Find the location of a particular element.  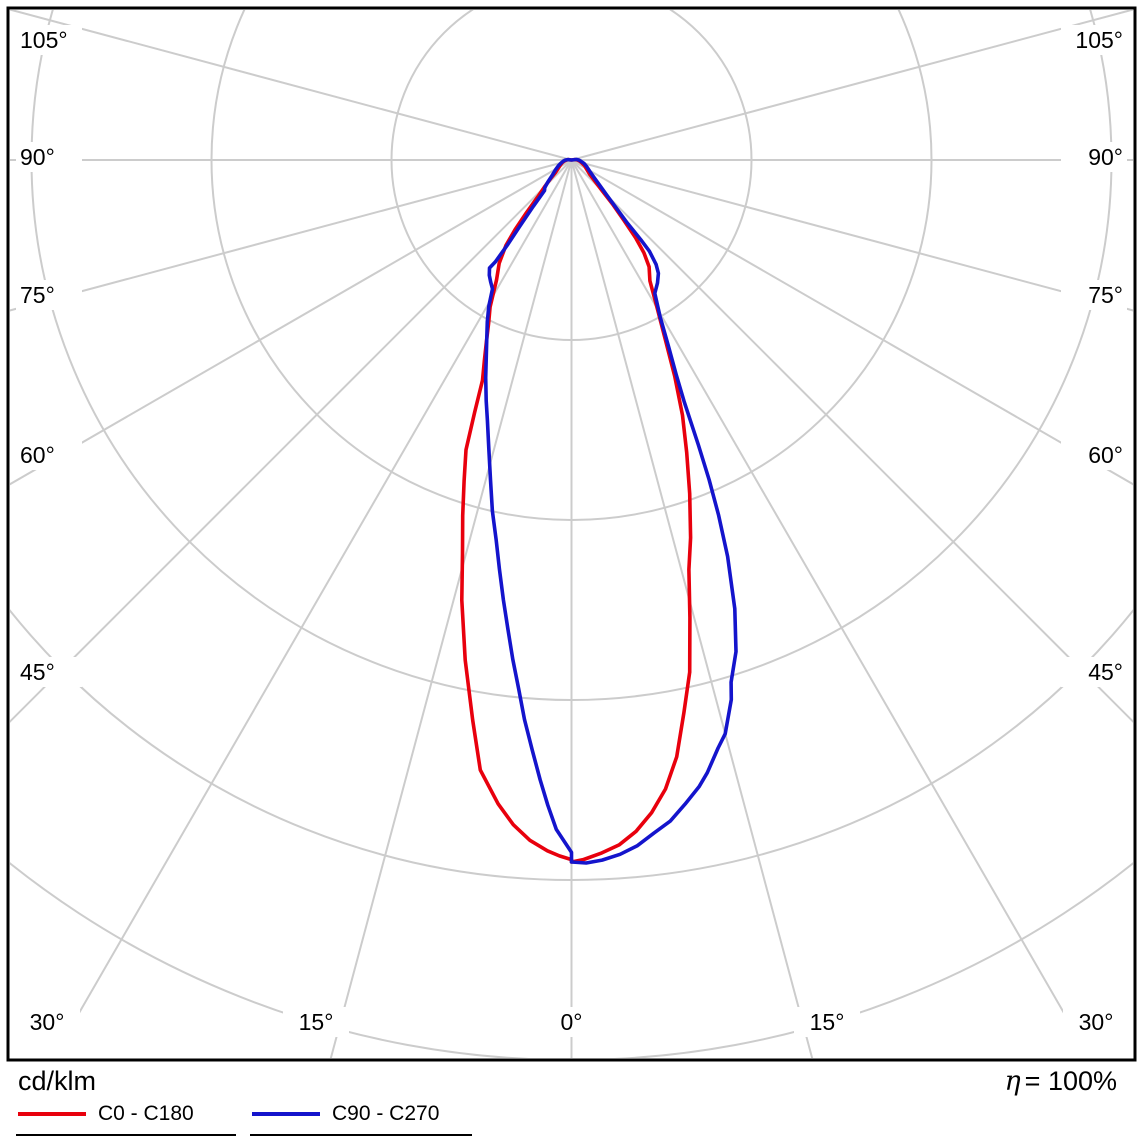

legend-item-c90-c270: C90 - C270 is located at coordinates (361, 1117).